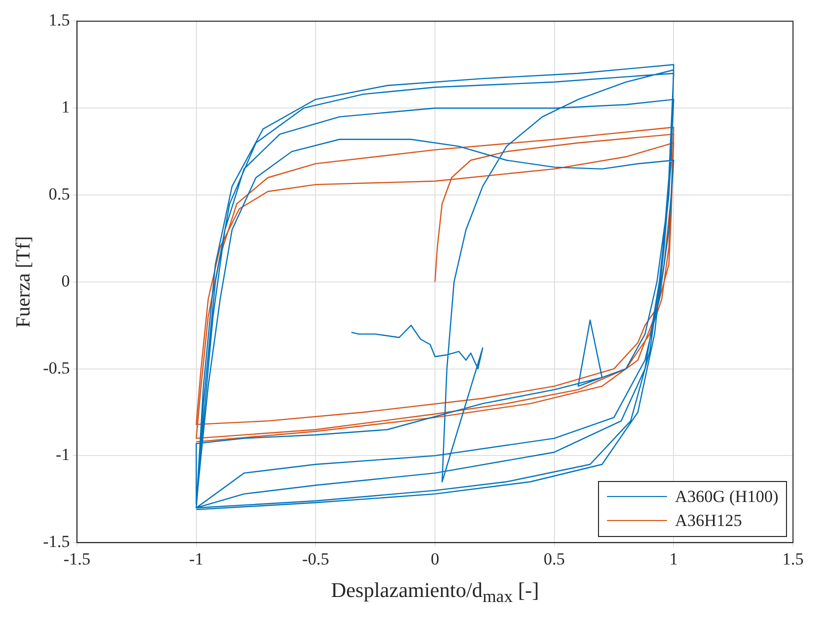  What do you see at coordinates (673, 558) in the screenshot?
I see `x-tick-label: 1` at bounding box center [673, 558].